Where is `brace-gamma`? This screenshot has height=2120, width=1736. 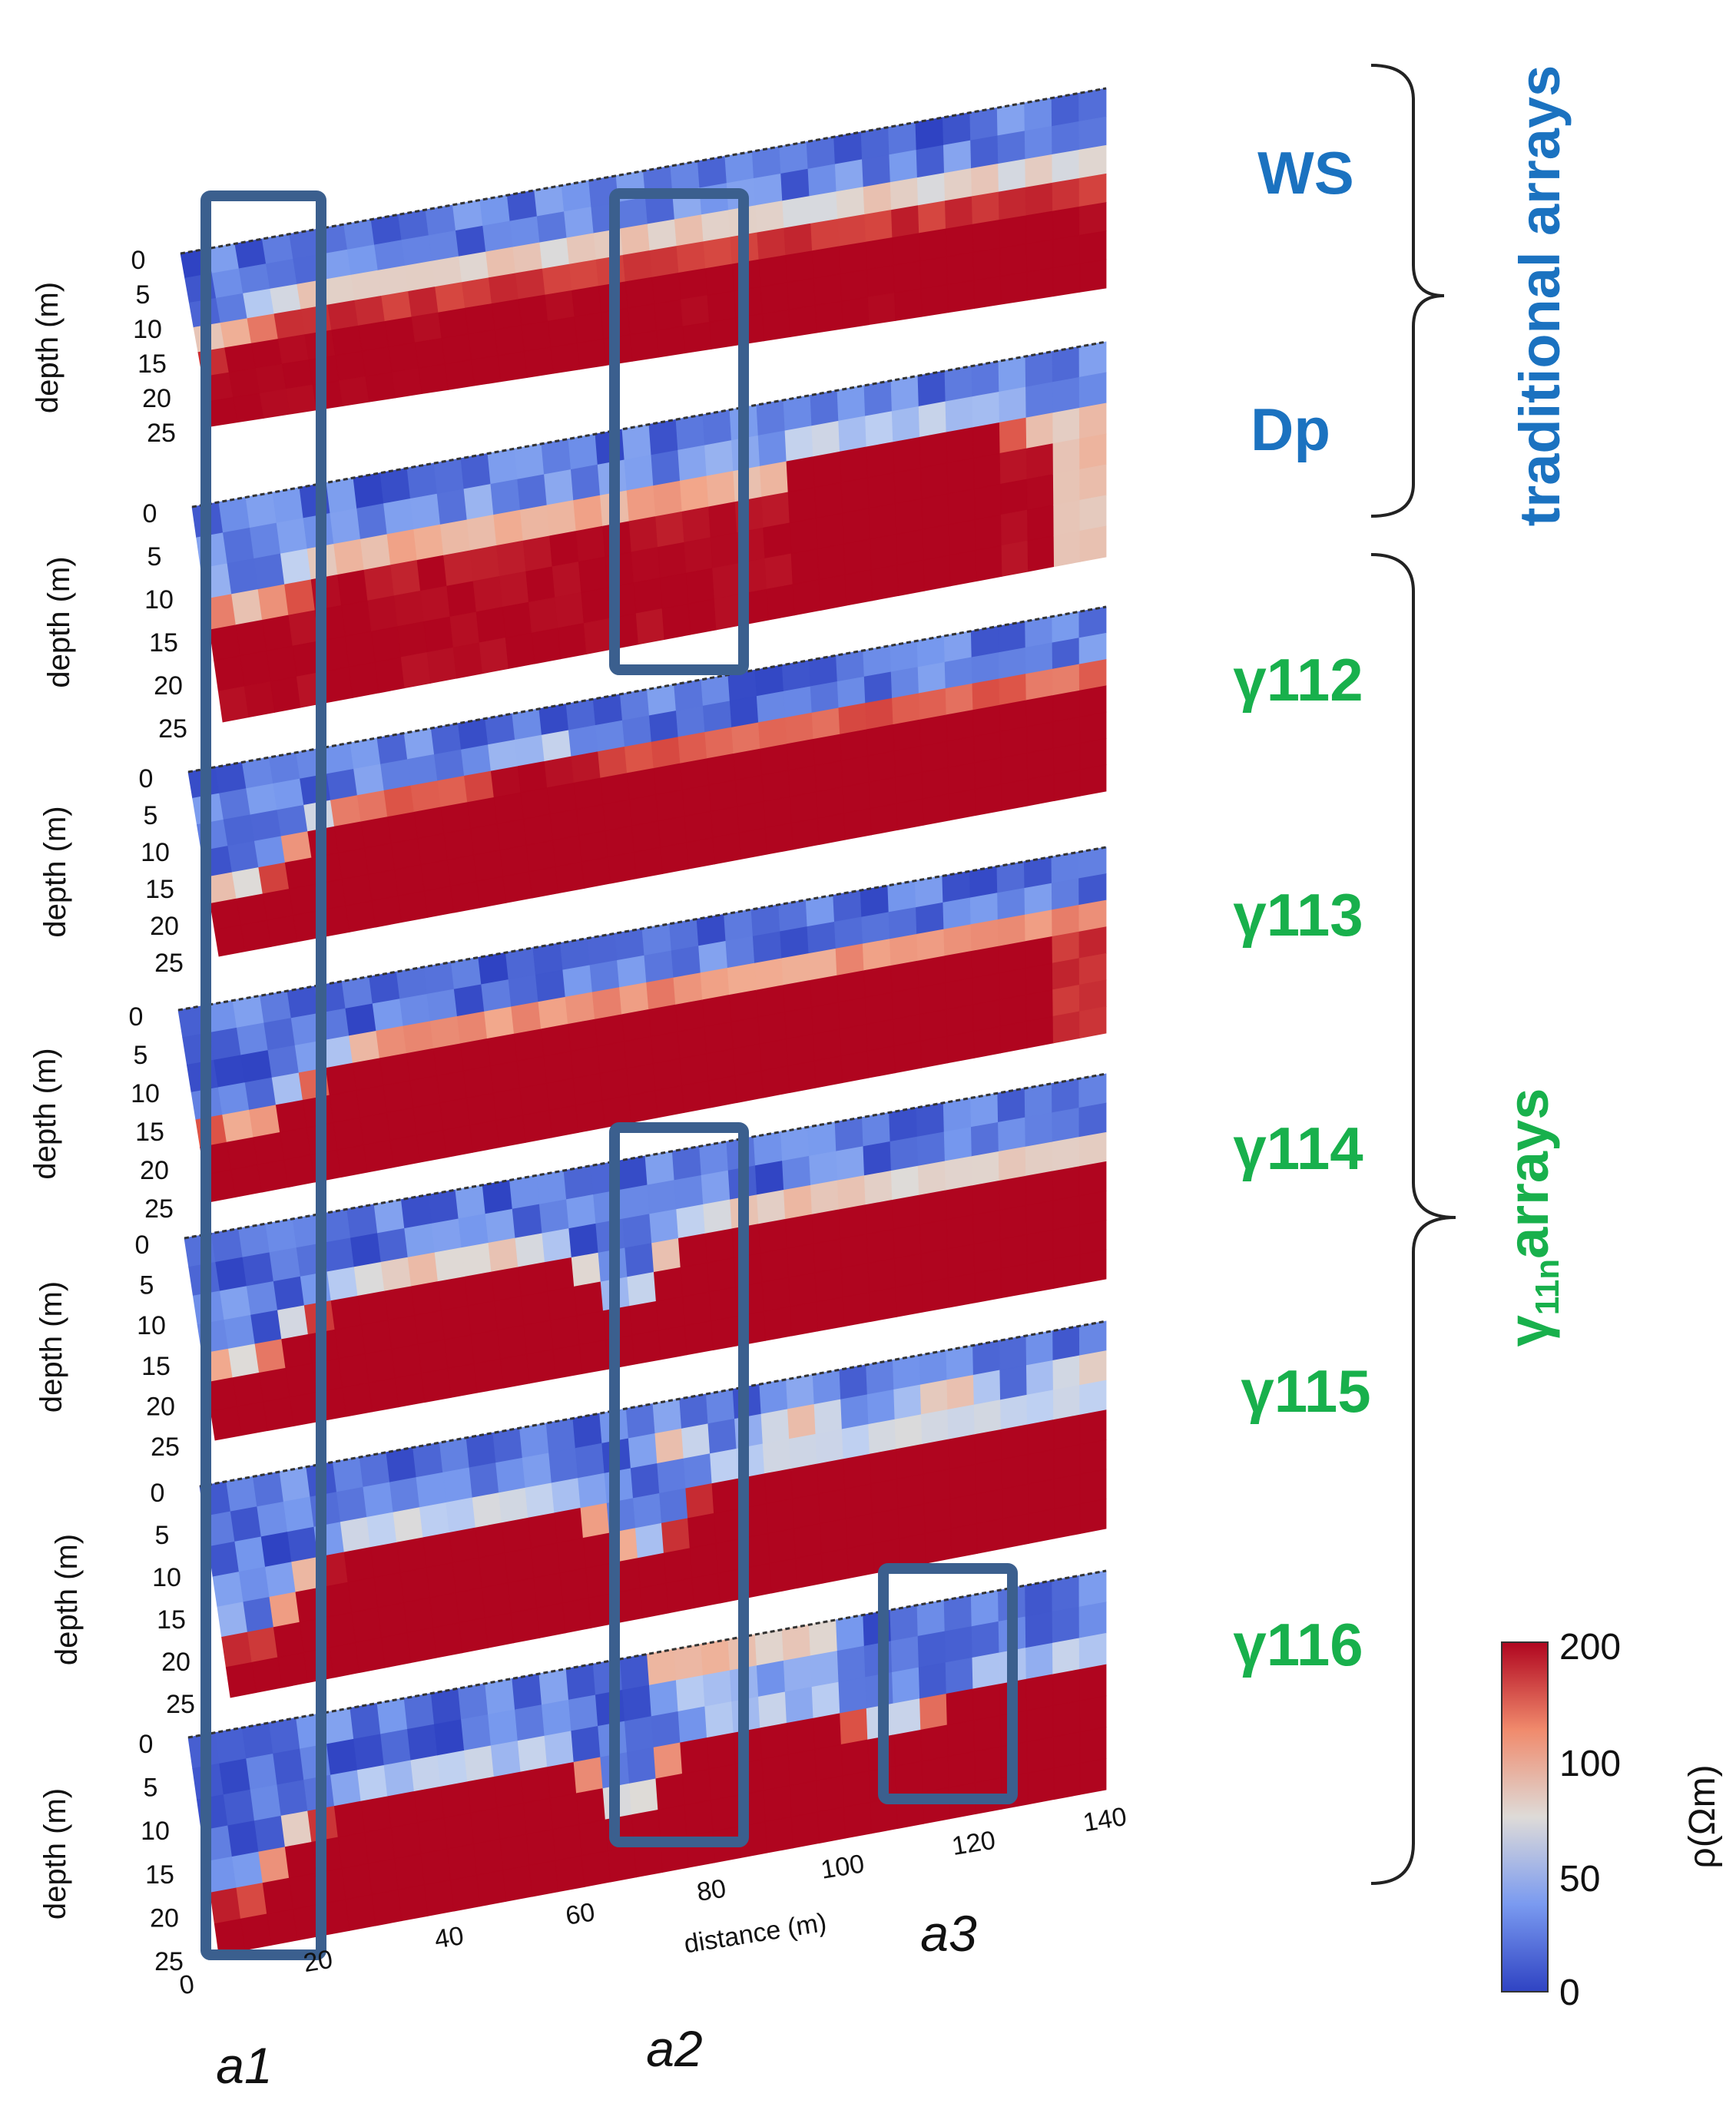 brace-gamma is located at coordinates (1413, 1219).